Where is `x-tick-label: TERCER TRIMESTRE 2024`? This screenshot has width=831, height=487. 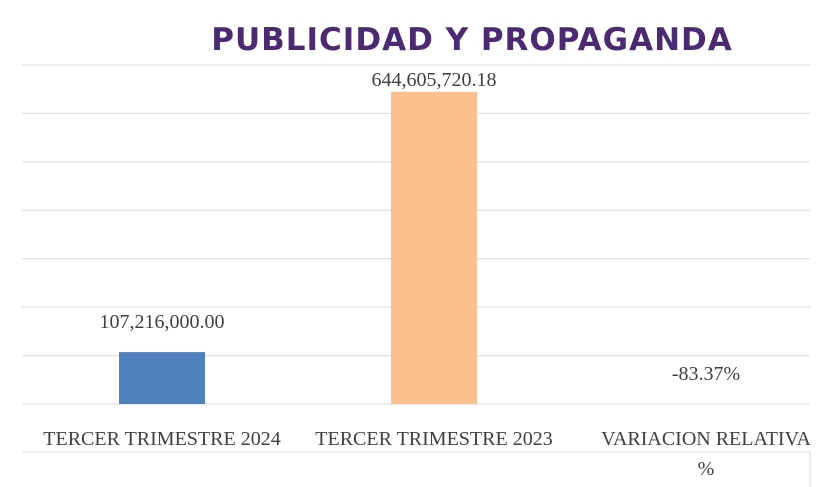 x-tick-label: TERCER TRIMESTRE 2024 is located at coordinates (162, 439).